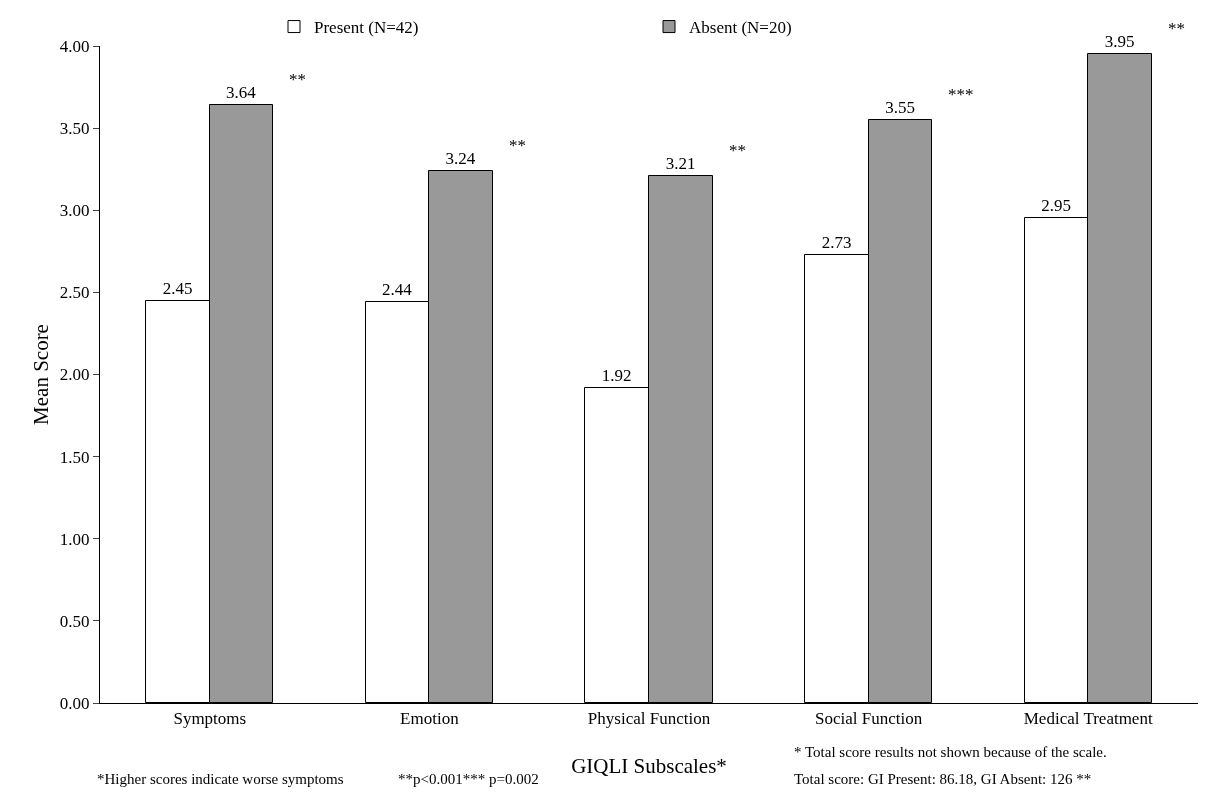 The height and width of the screenshot is (798, 1208). Describe the element at coordinates (943, 779) in the screenshot. I see `text: Total score: GI Present: 86.18, GI Absent: 126 **` at that location.